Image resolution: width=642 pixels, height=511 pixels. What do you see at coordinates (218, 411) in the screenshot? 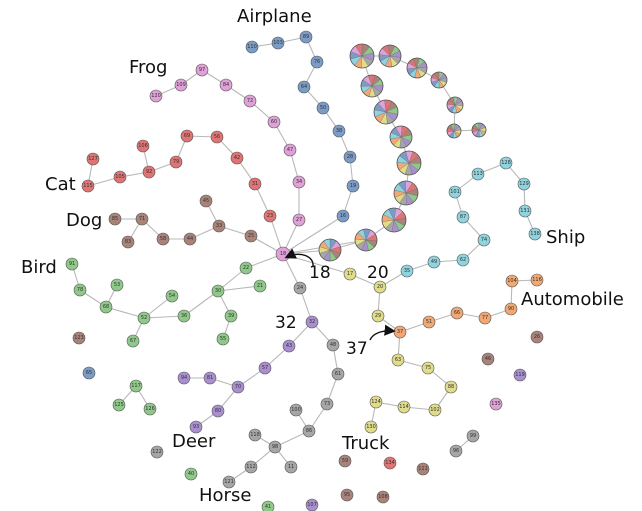
I see `node-80: 80` at bounding box center [218, 411].